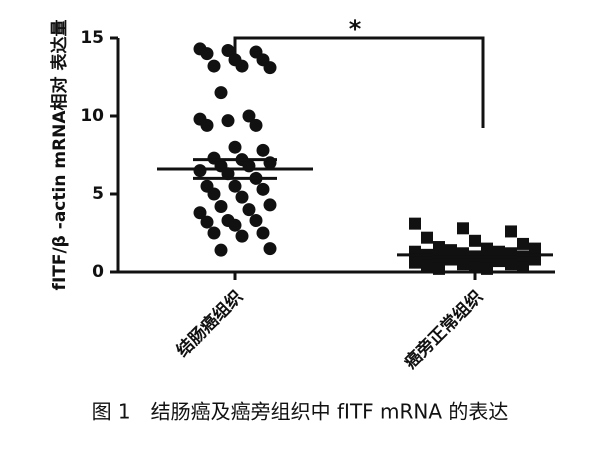 The image size is (600, 457). I want to click on caption: 图 1 结肠癌及癌旁组织中 fITF mRNA 的表达, so click(300, 412).